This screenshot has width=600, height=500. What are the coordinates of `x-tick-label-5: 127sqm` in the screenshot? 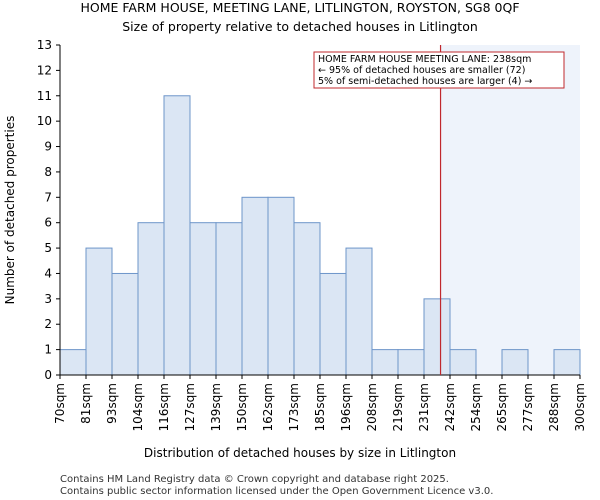 It's located at (190, 407).